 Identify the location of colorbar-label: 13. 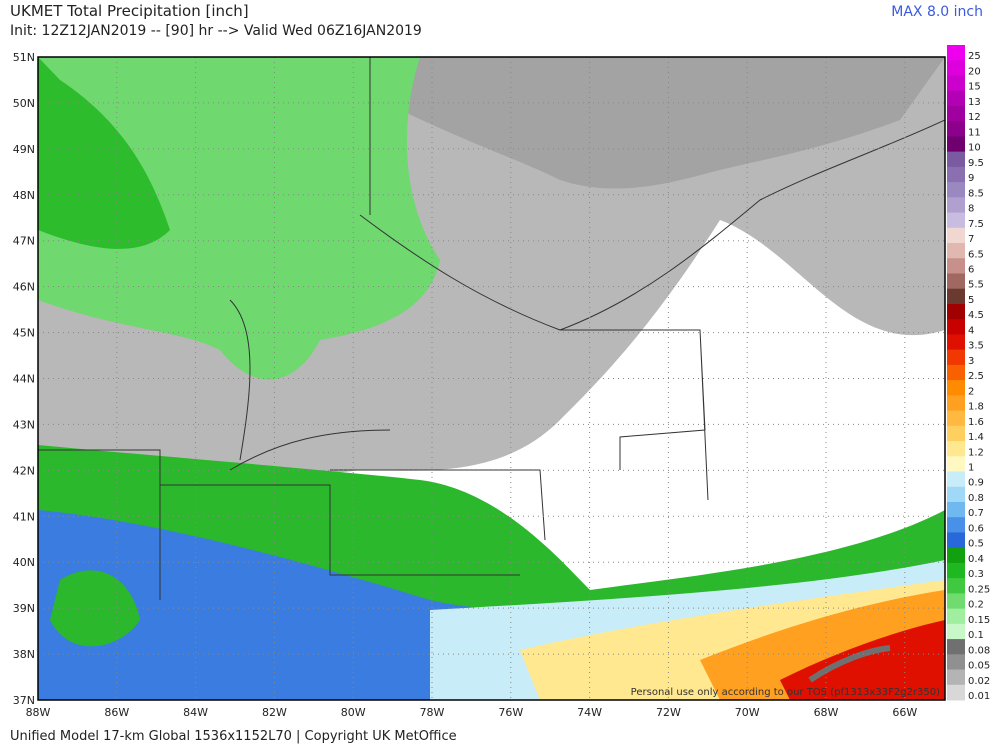
(974, 102).